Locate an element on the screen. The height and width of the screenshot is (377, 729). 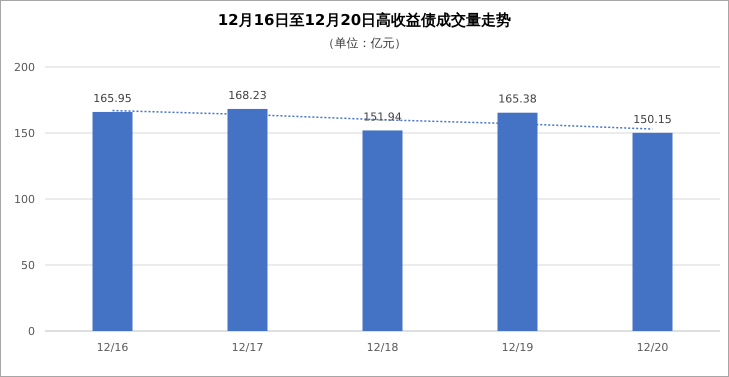
data-label: 151.94 is located at coordinates (382, 117).